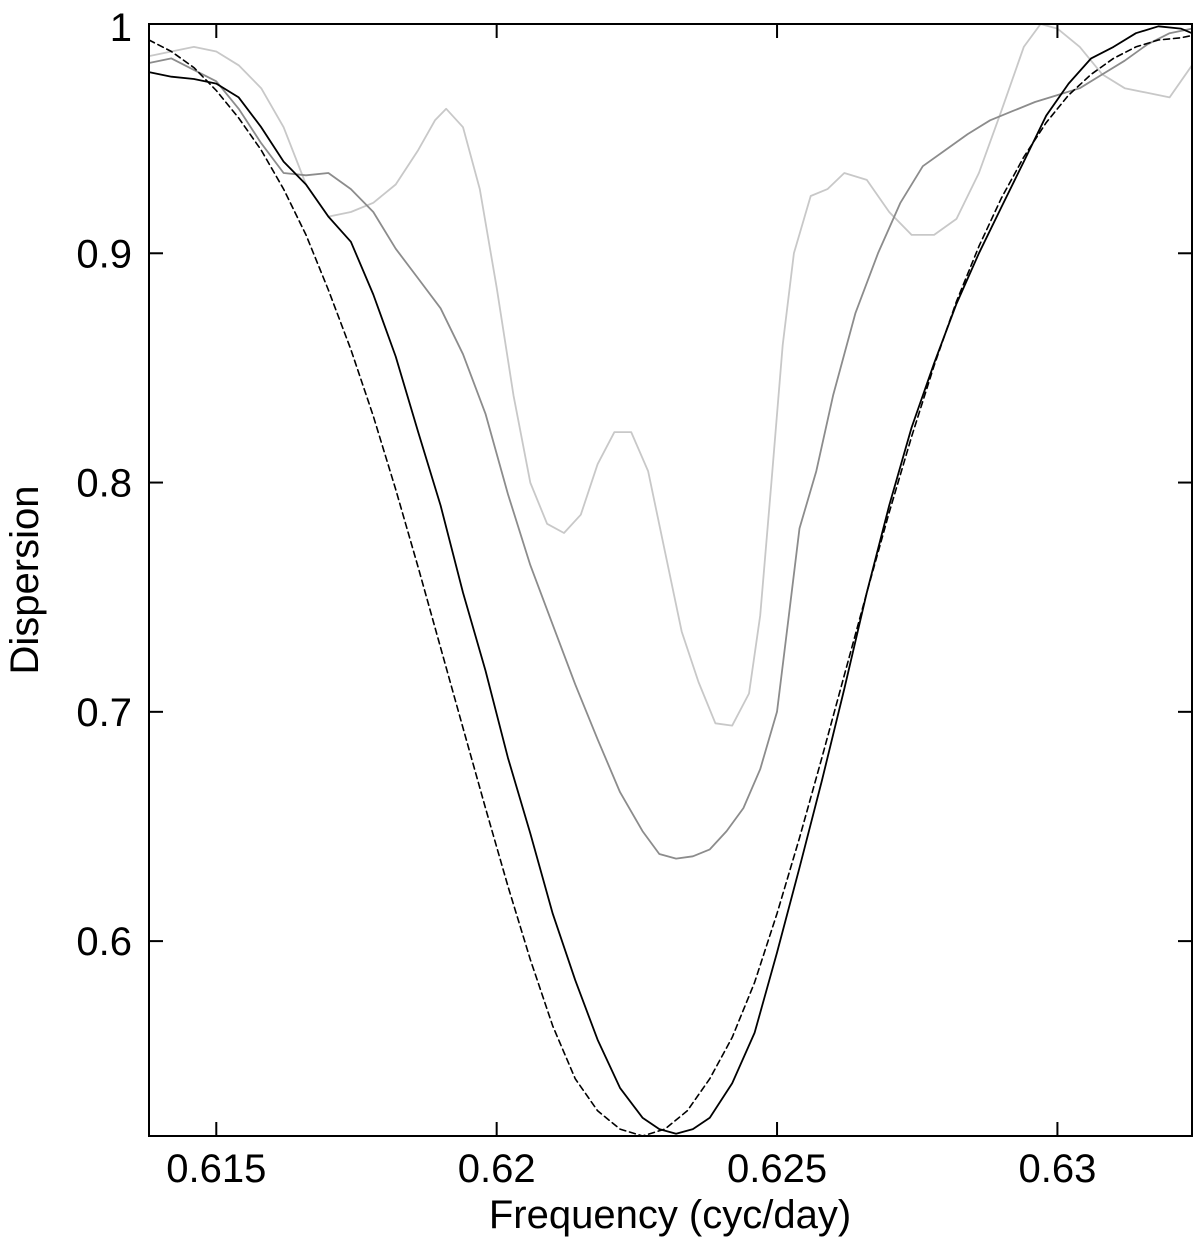 This screenshot has width=1200, height=1241. Describe the element at coordinates (777, 1169) in the screenshot. I see `x-tick-label: 0.625` at that location.